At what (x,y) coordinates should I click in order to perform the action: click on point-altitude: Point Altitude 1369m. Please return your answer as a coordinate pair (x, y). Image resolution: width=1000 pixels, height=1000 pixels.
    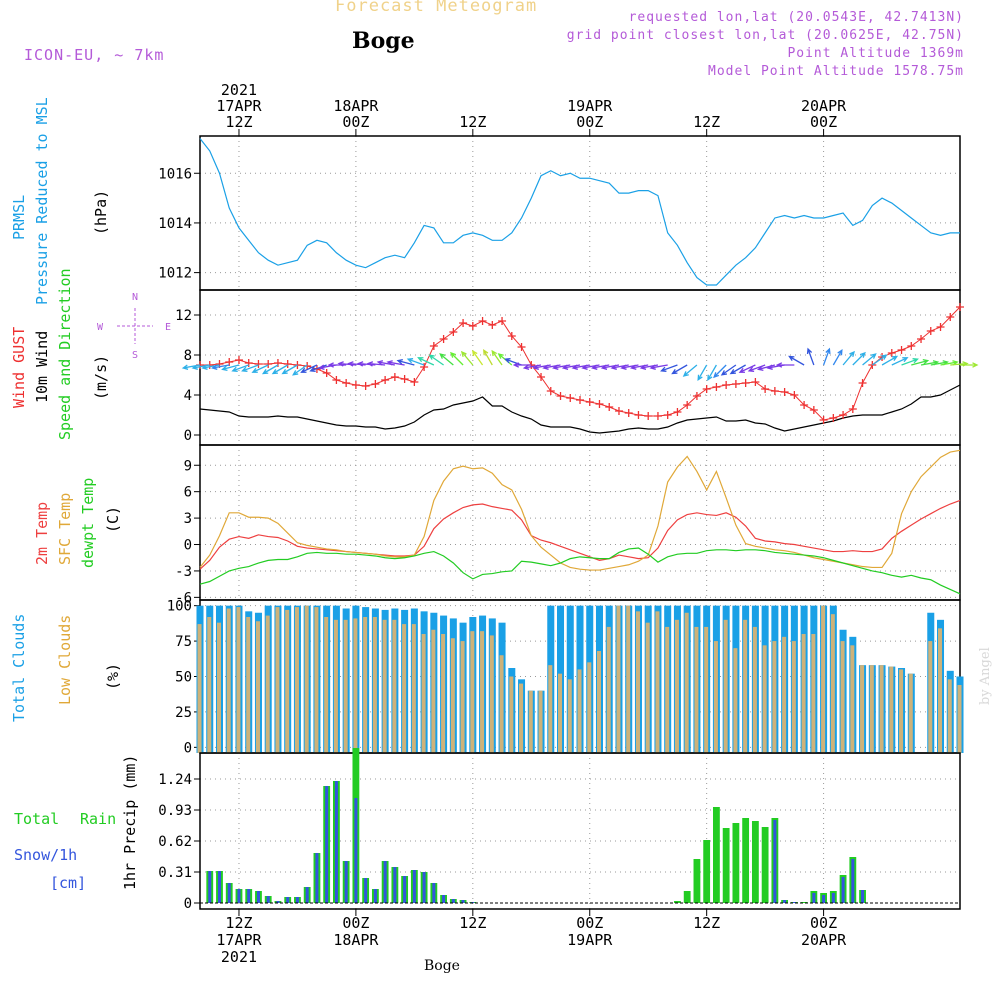
    Looking at the image, I should click on (875, 53).